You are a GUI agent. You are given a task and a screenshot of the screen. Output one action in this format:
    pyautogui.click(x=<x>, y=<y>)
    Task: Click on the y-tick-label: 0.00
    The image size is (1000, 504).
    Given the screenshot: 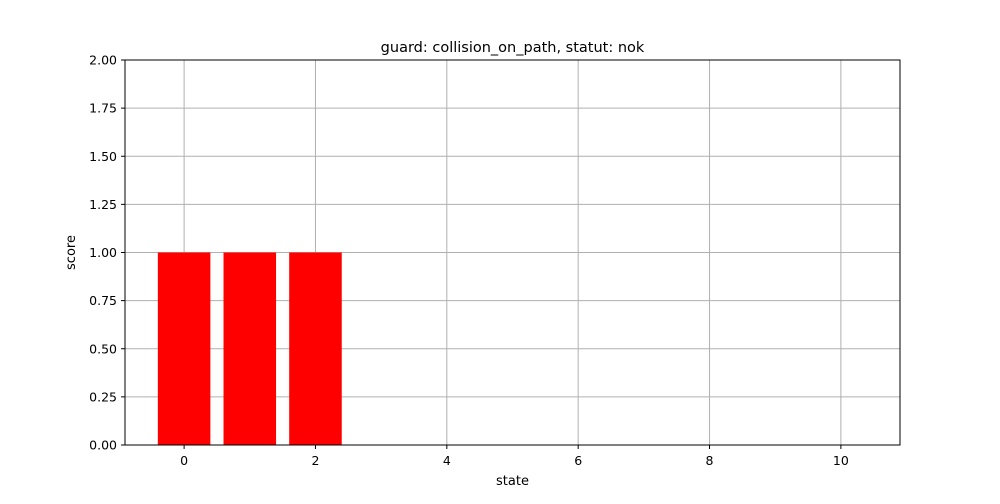 What is the action you would take?
    pyautogui.click(x=103, y=445)
    